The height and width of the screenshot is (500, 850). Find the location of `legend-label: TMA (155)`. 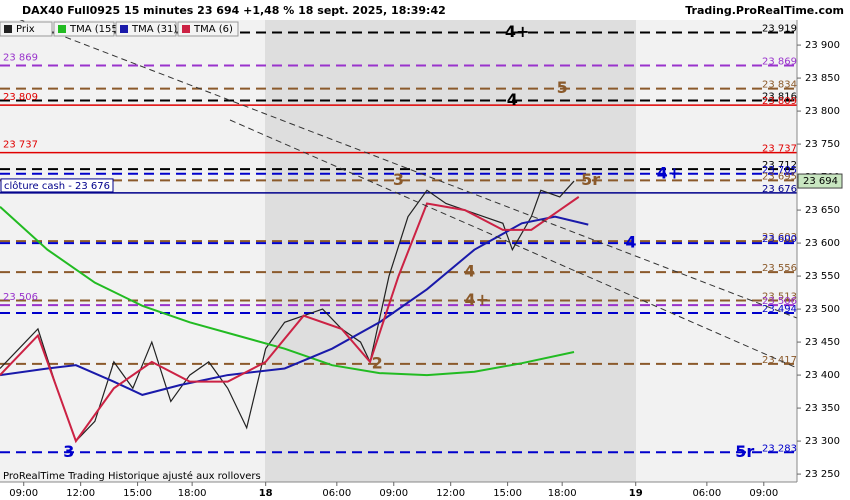

legend-label: TMA (155) is located at coordinates (95, 29).